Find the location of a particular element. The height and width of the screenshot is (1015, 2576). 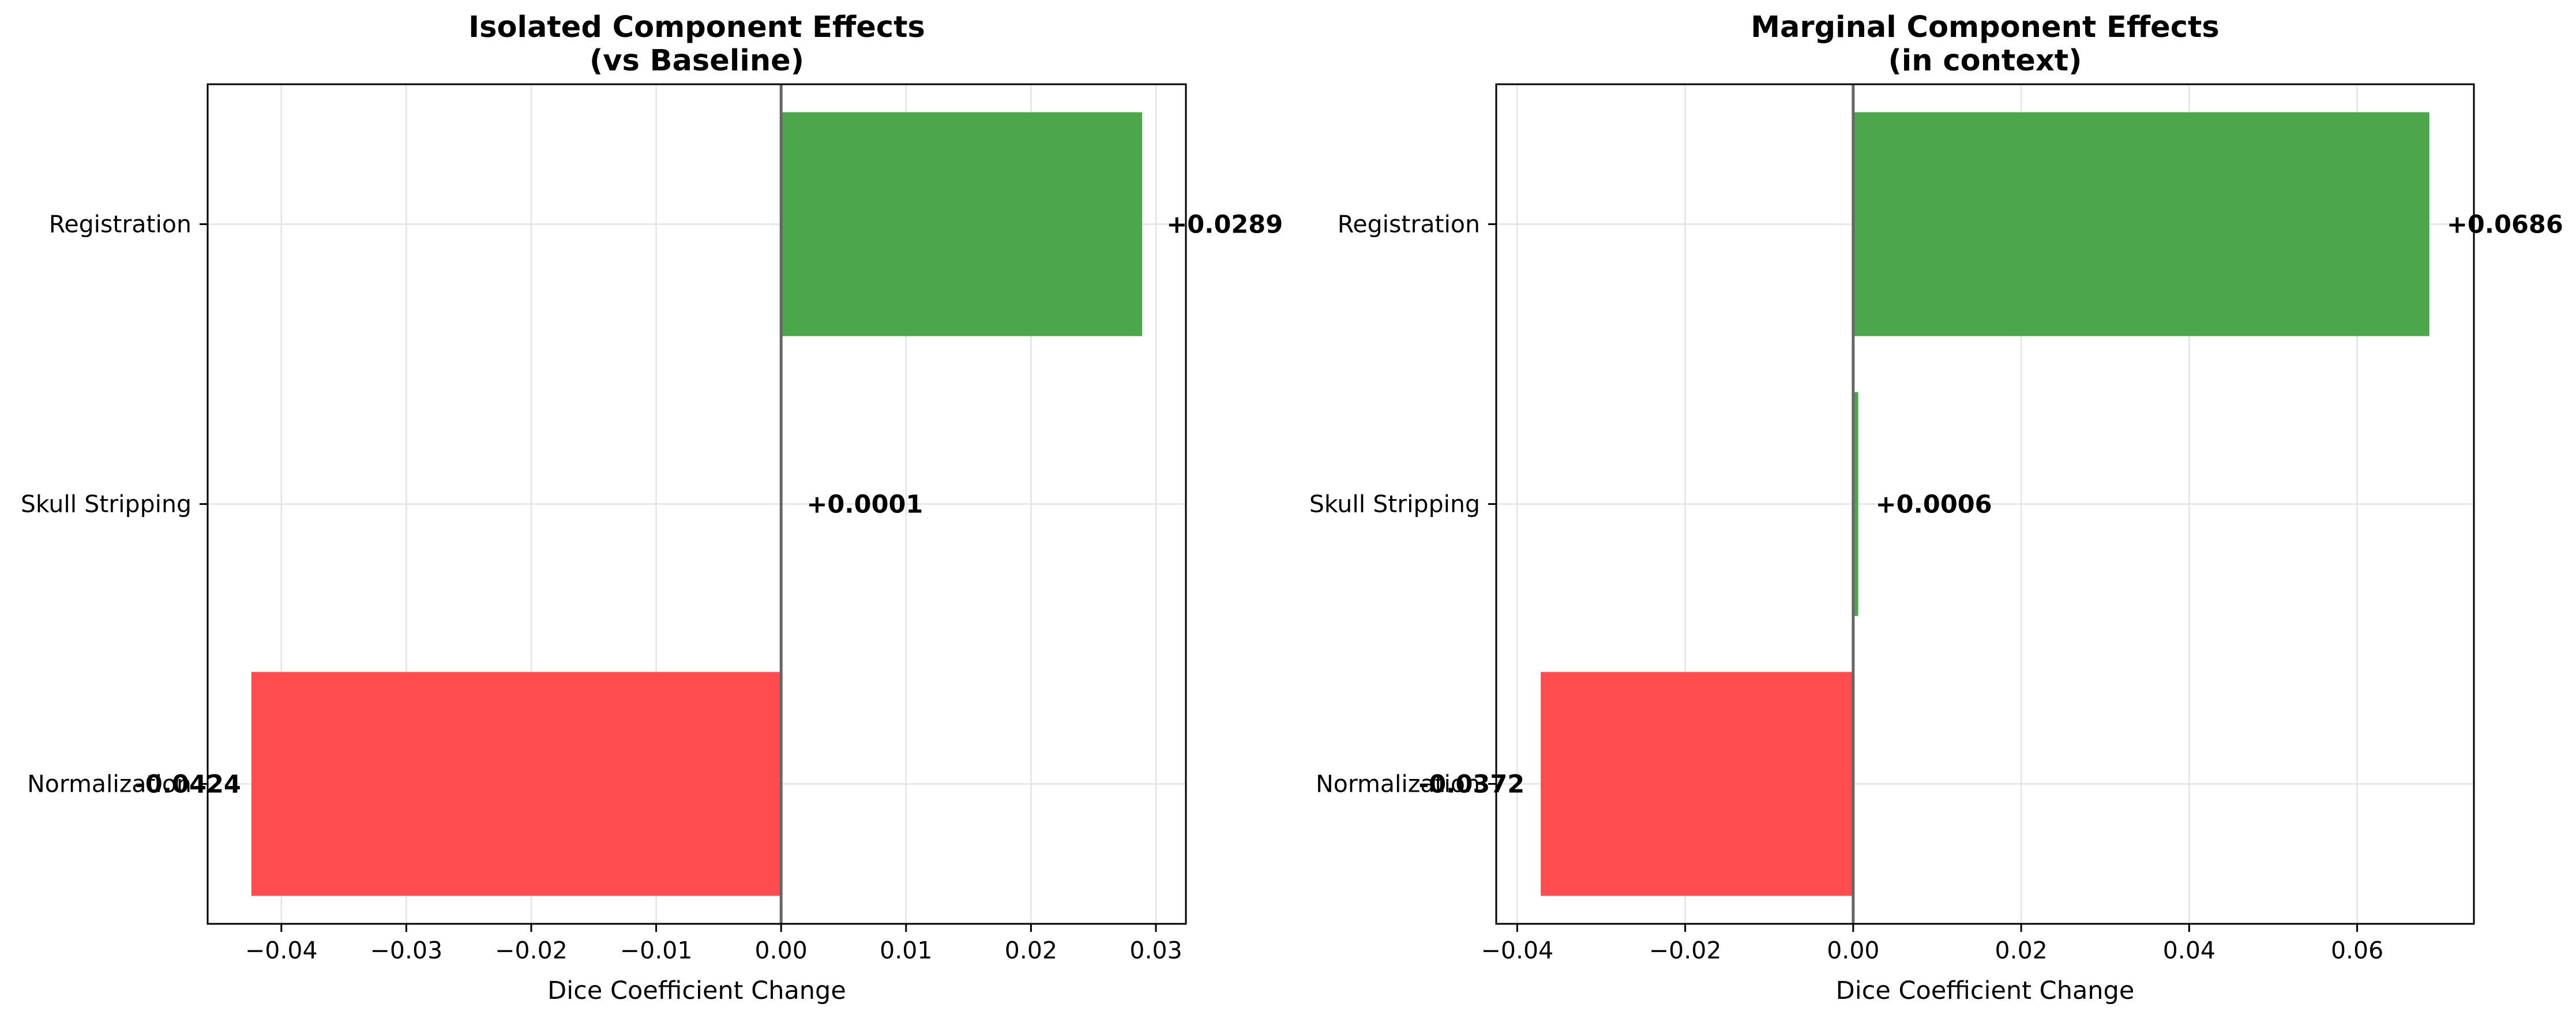

x-tick-label: 0.04 is located at coordinates (2189, 950).